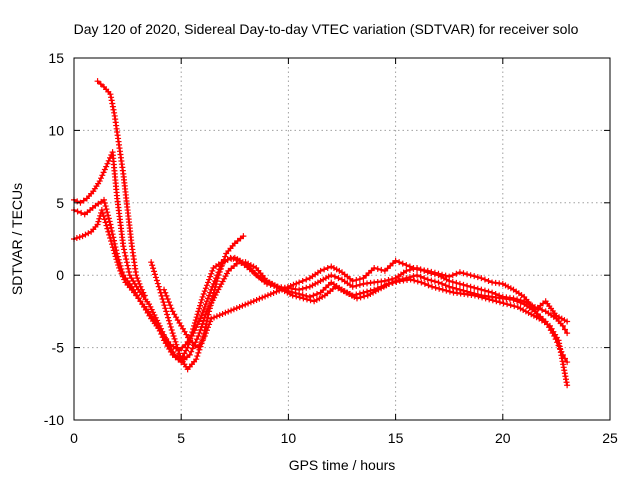 This screenshot has height=480, width=640. What do you see at coordinates (54, 420) in the screenshot?
I see `y-tick-label: -10` at bounding box center [54, 420].